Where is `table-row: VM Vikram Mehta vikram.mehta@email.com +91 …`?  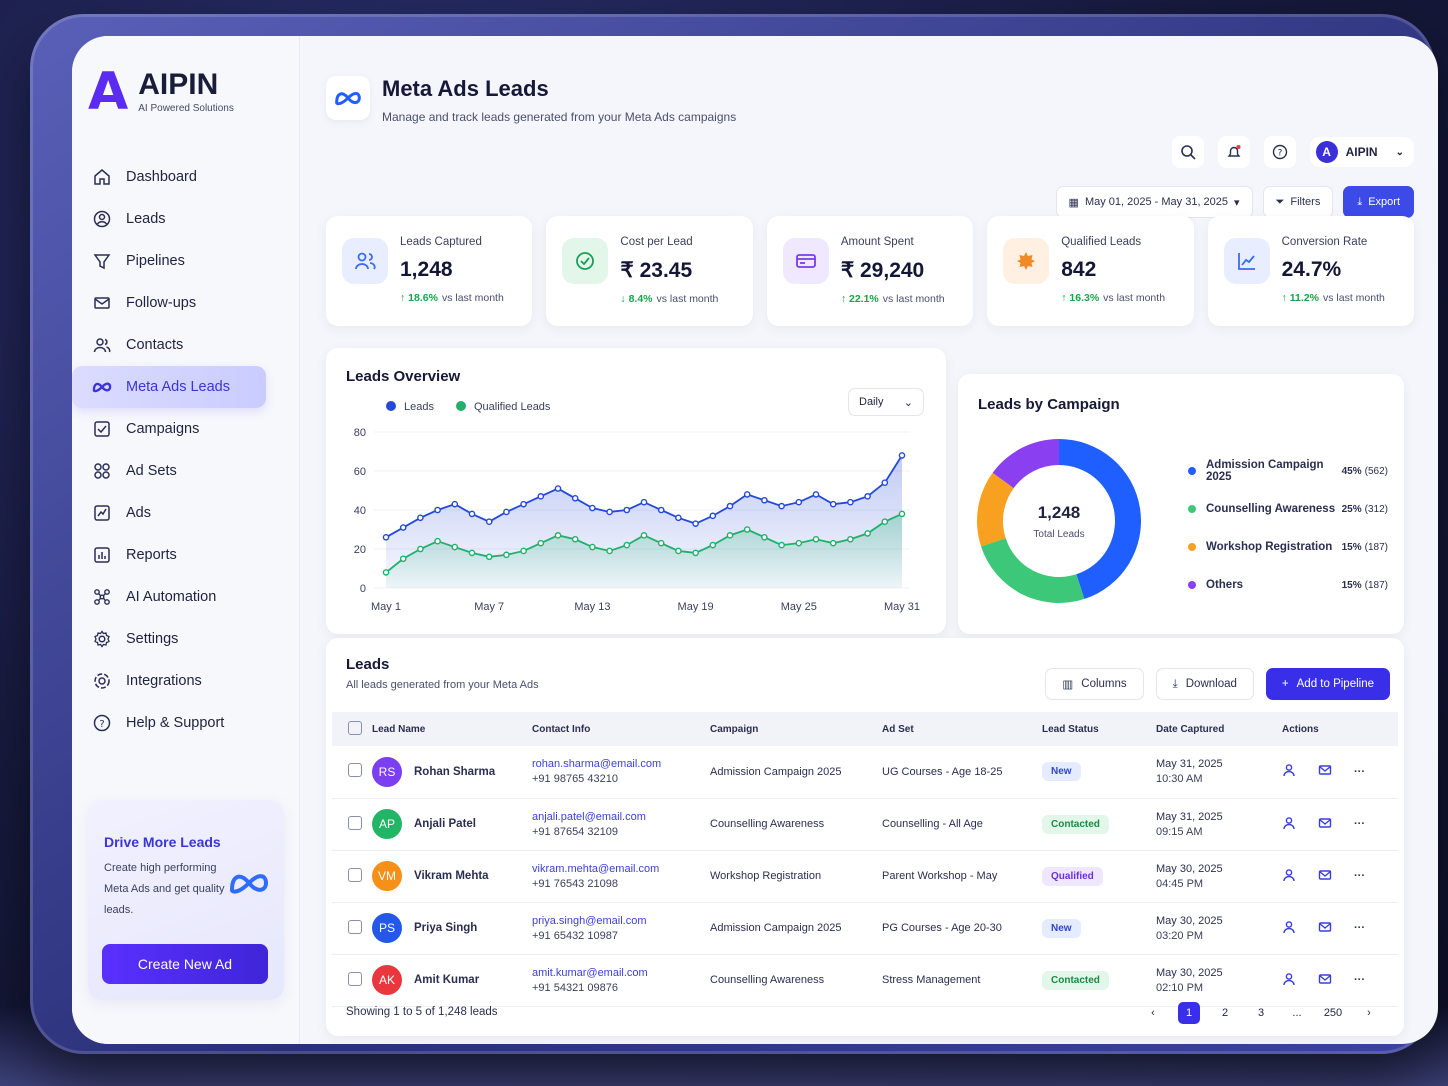
table-row: VM Vikram Mehta vikram.mehta@email.com +91 … is located at coordinates (865, 876).